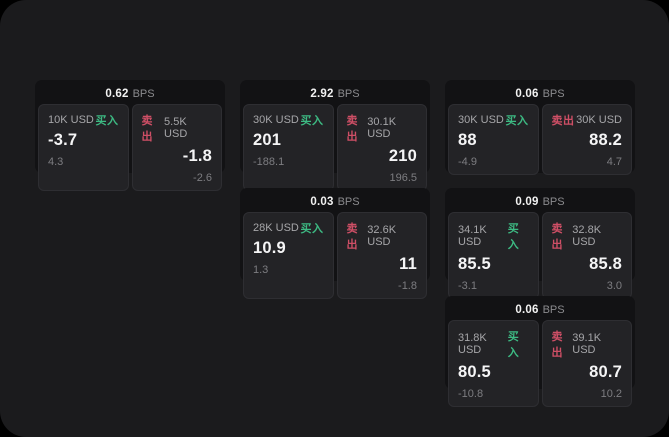 The height and width of the screenshot is (437, 669). I want to click on sell-size: 32.8K USD, so click(587, 236).